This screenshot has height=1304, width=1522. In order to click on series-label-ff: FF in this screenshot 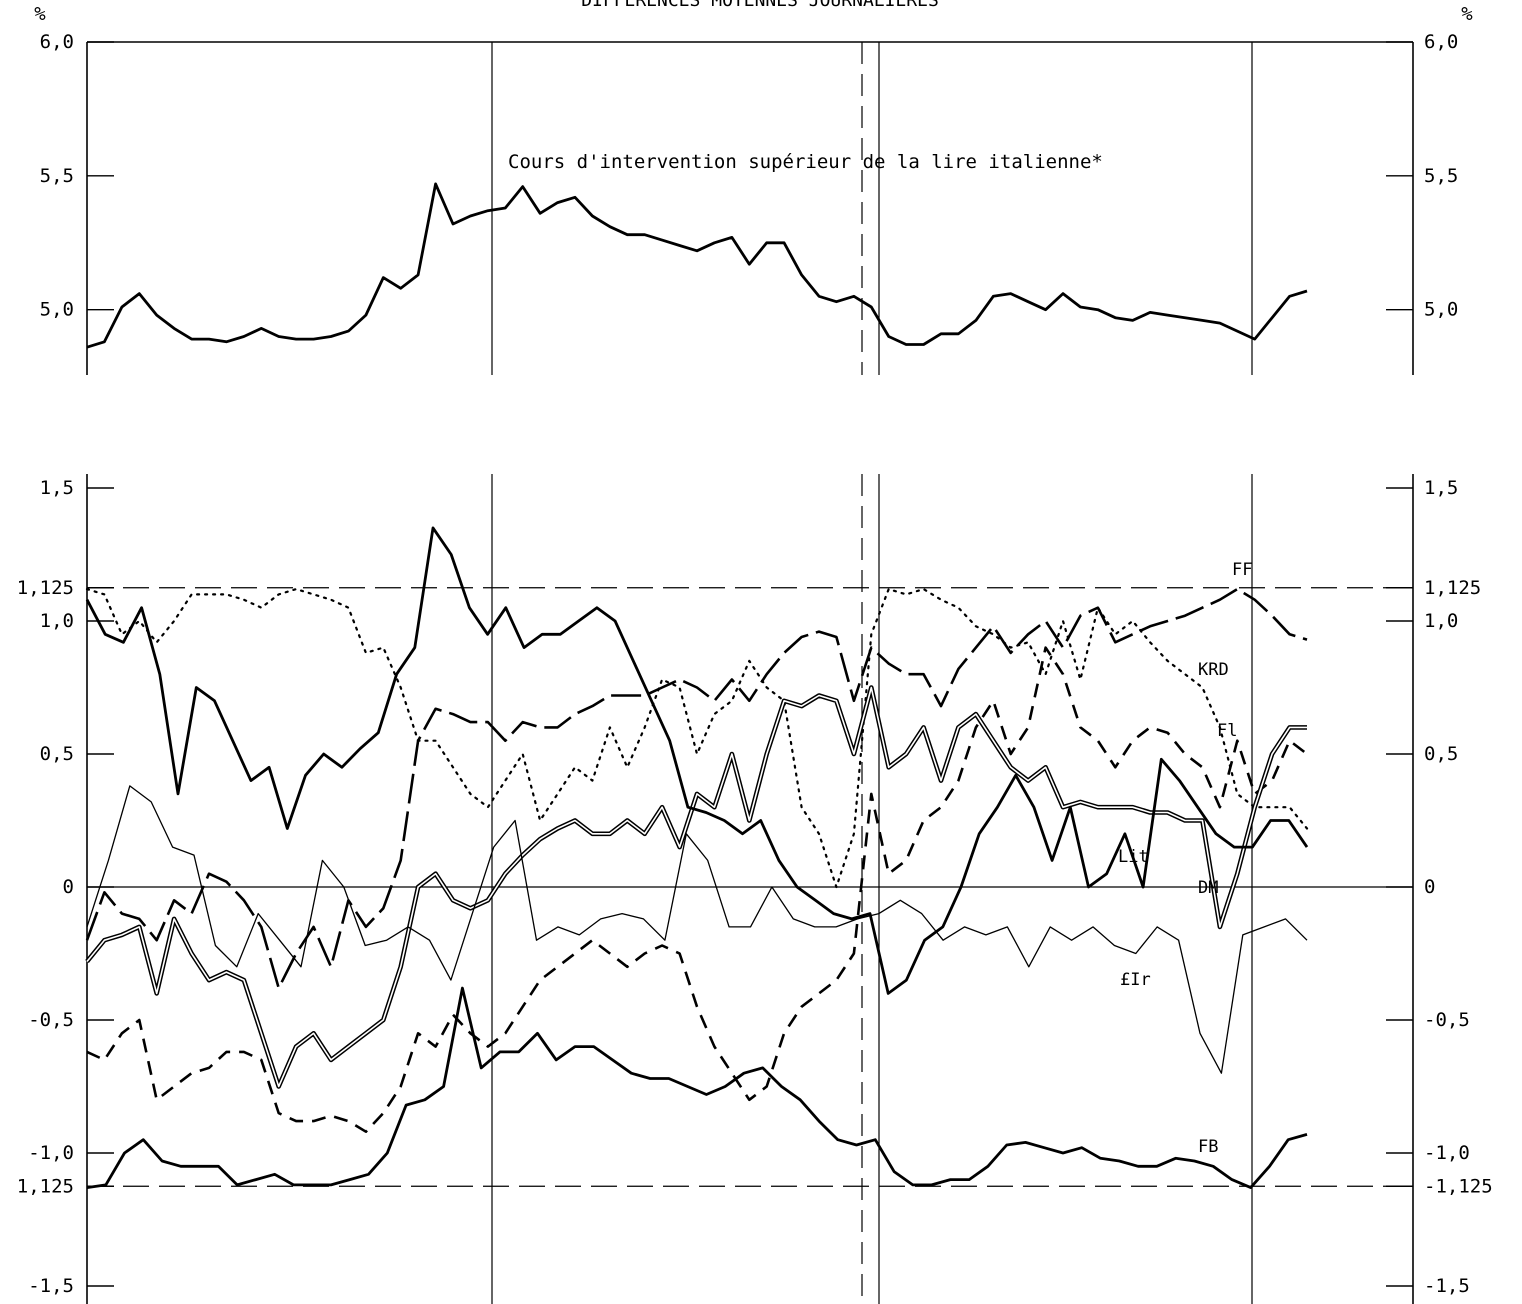, I will do `click(1242, 570)`.